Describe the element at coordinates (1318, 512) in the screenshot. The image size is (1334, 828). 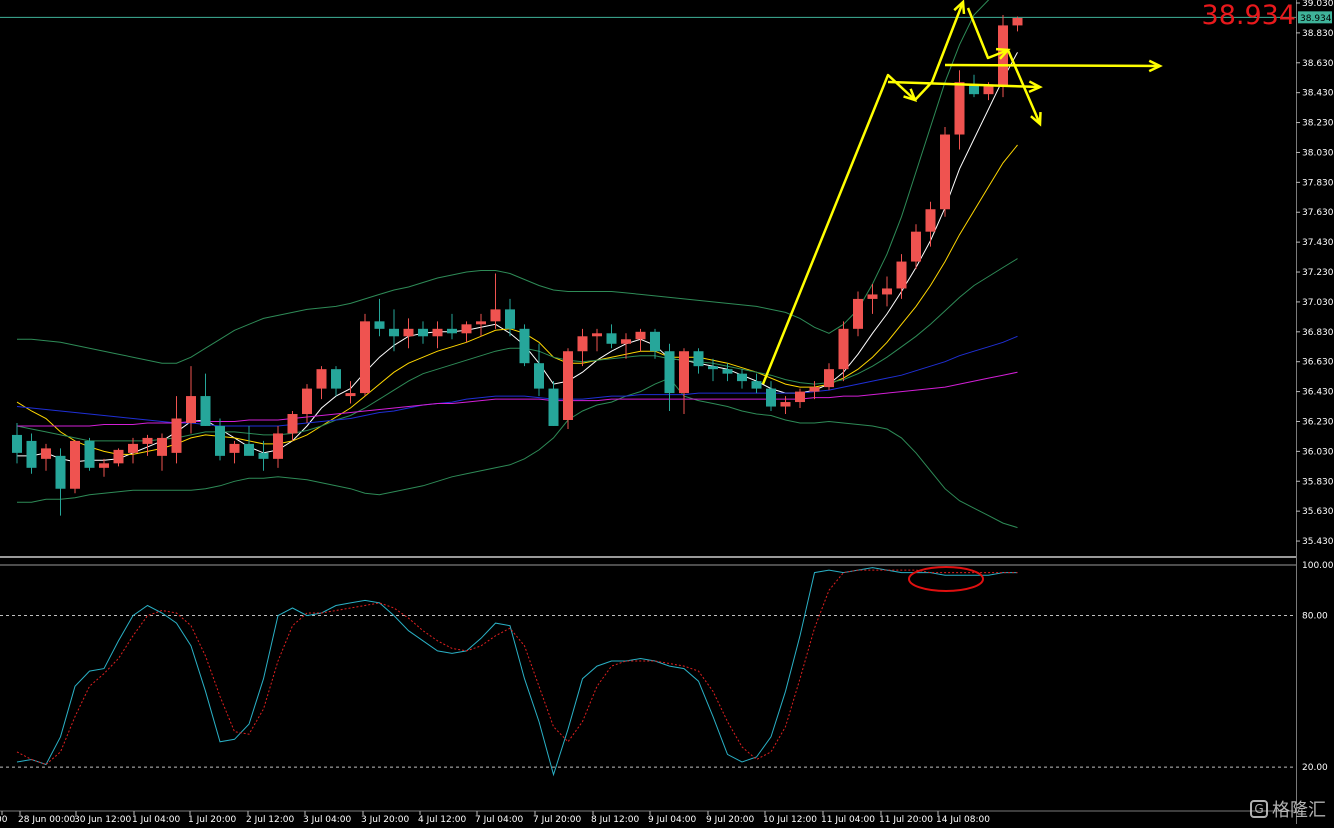
I see `price-tick-label: 35.630` at that location.